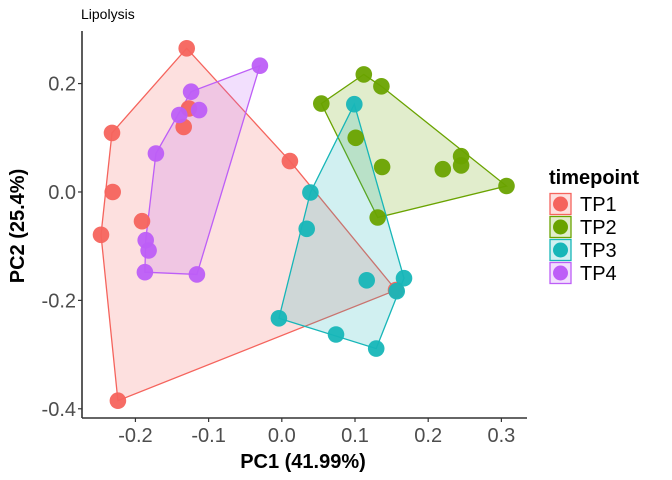  I want to click on series-tp4, so click(202, 170).